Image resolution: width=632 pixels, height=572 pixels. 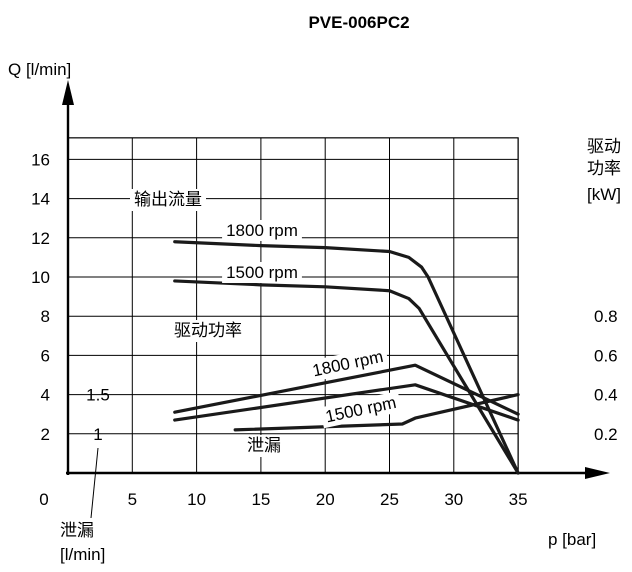 I want to click on flow-group-label-group: 输出流量, so click(x=168, y=200).